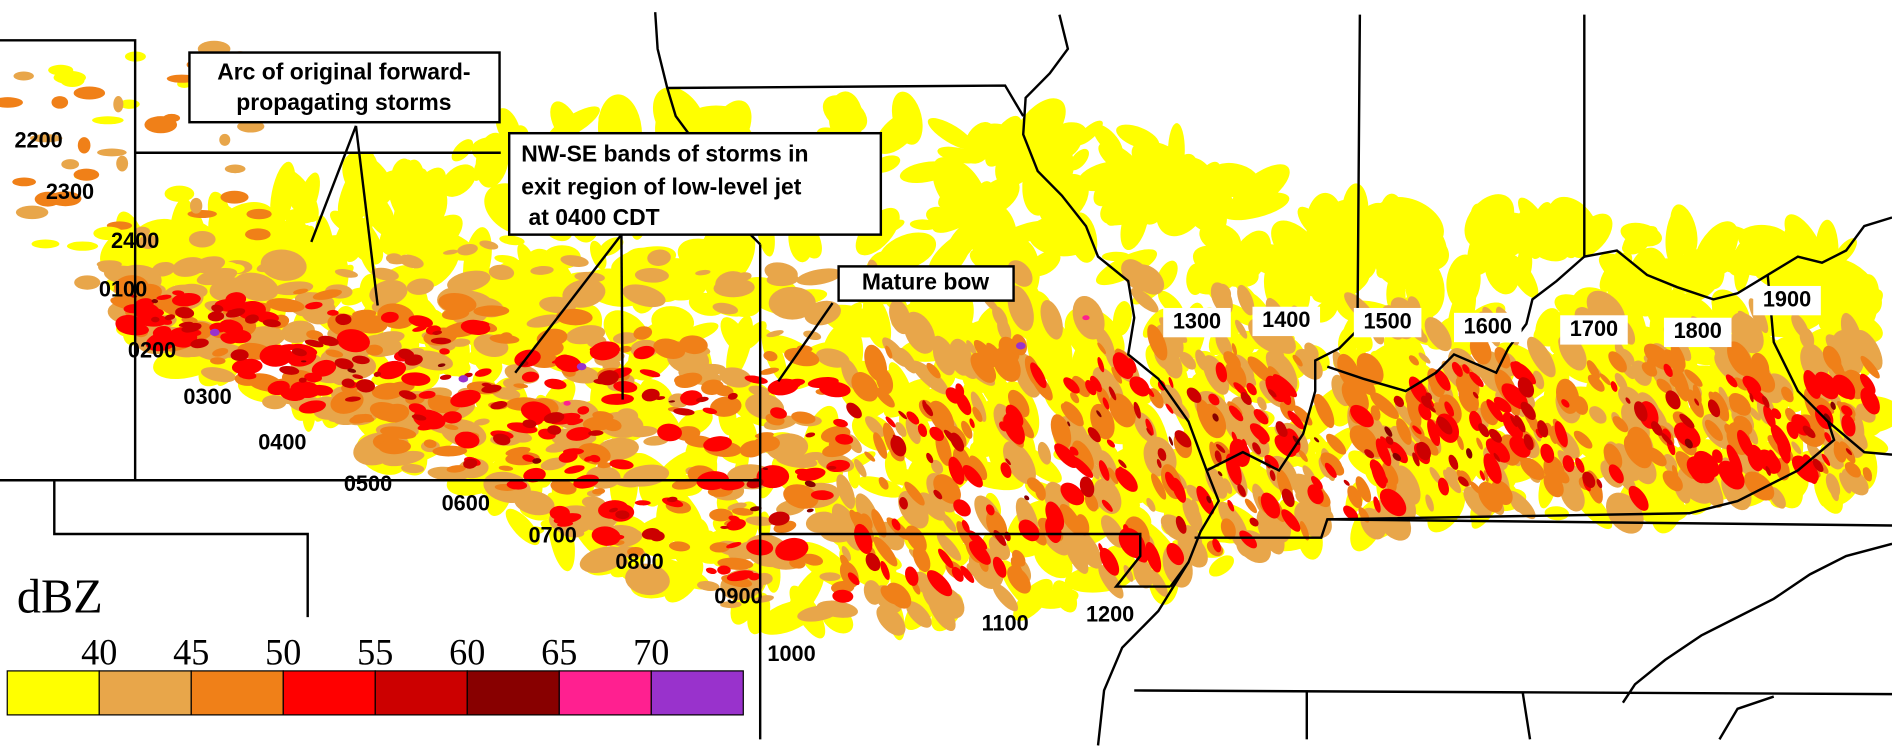  Describe the element at coordinates (329, 693) in the screenshot. I see `legend-swatch` at that location.